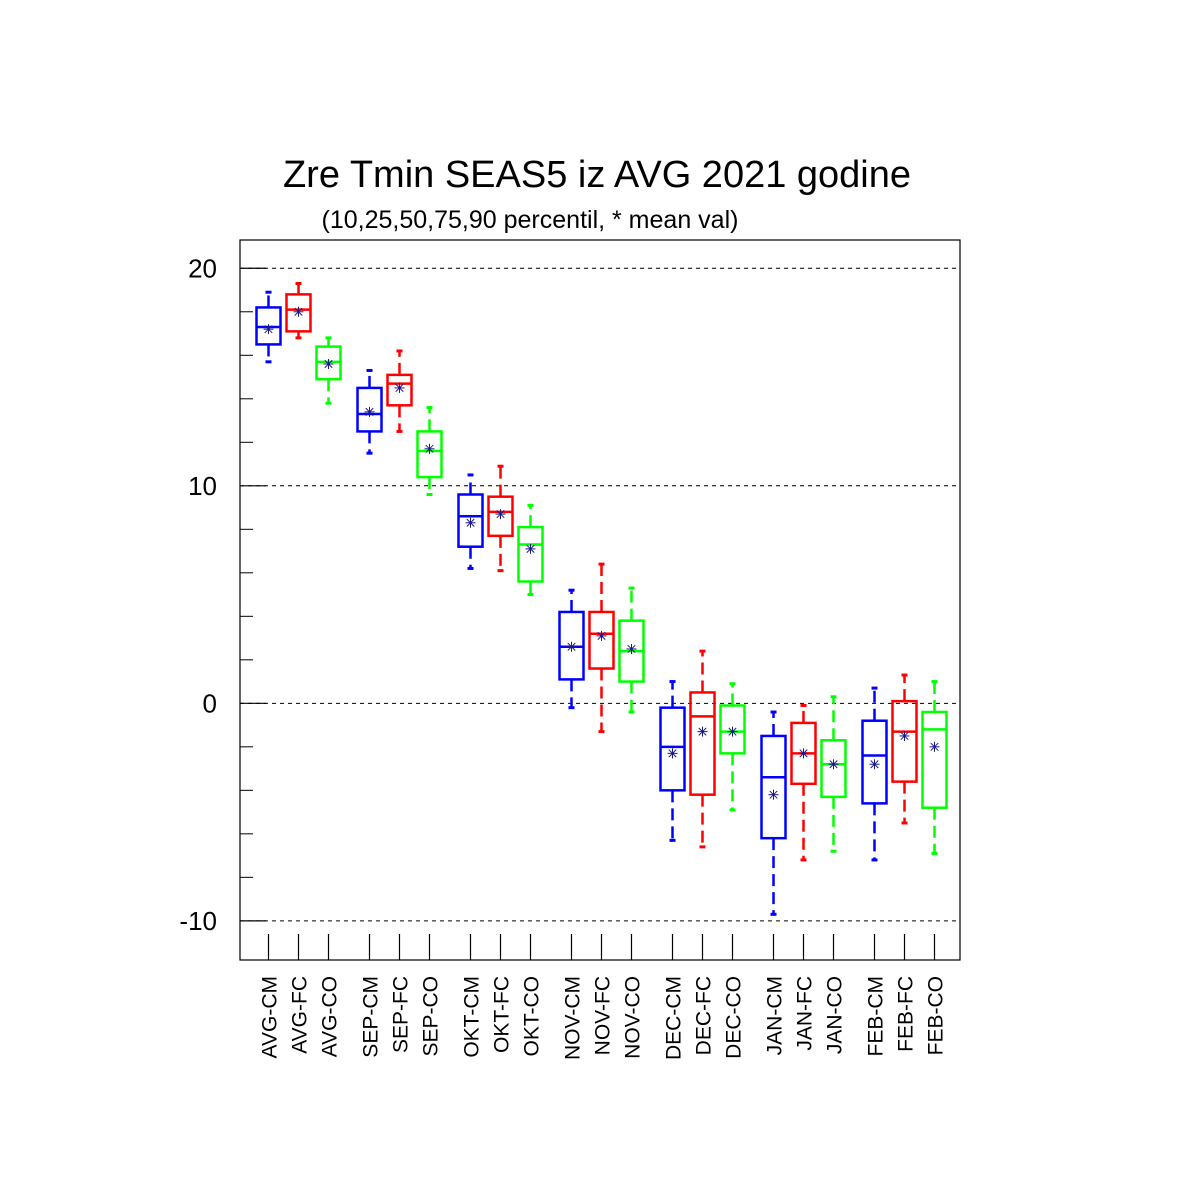  I want to click on x-tick-label: JAN-CO, so click(835, 1015).